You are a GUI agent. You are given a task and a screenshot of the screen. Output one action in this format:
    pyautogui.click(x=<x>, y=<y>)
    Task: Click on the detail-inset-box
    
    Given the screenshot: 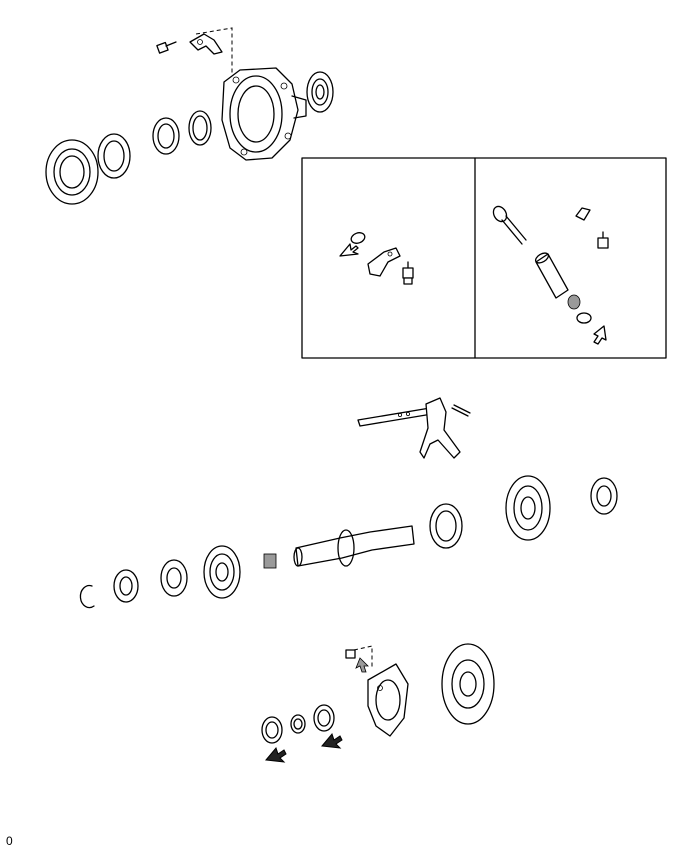 What is the action you would take?
    pyautogui.click(x=484, y=258)
    